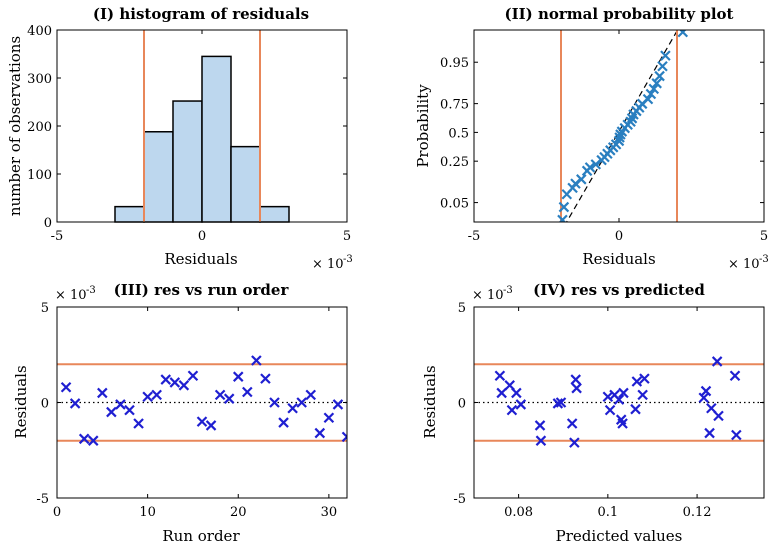 Image resolution: width=769 pixels, height=546 pixels. I want to click on hist-x-exponent: × 10 -3, so click(332, 263).